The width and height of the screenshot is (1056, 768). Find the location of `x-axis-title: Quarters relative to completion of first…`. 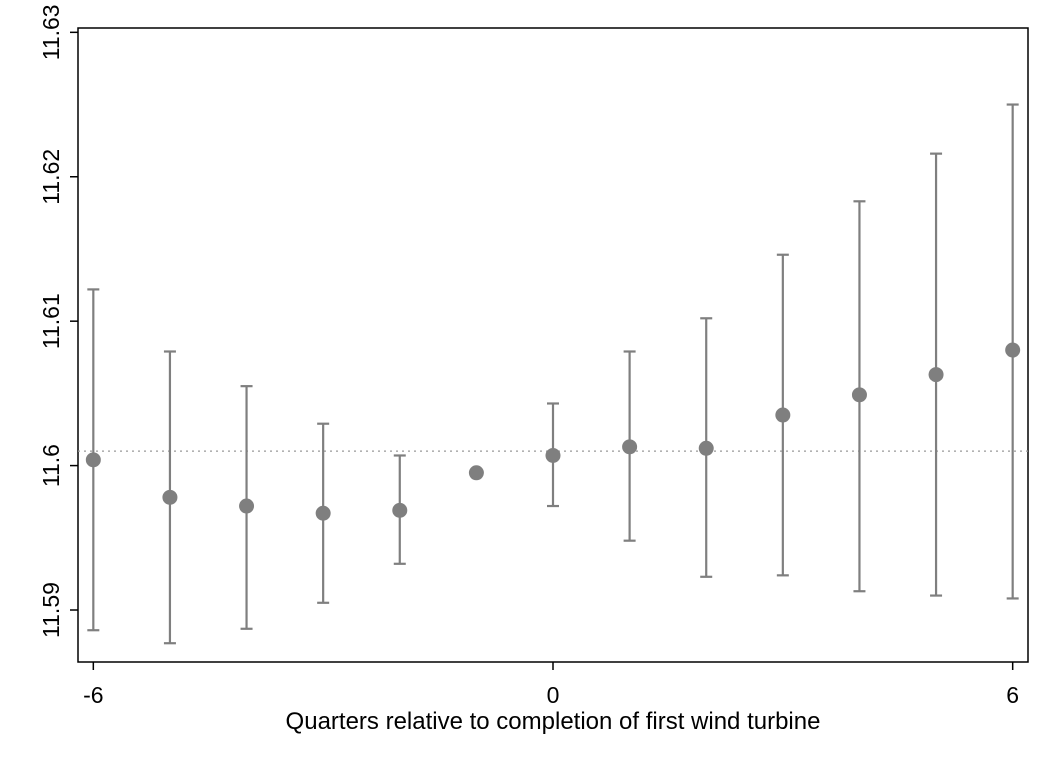

x-axis-title: Quarters relative to completion of first… is located at coordinates (553, 721).